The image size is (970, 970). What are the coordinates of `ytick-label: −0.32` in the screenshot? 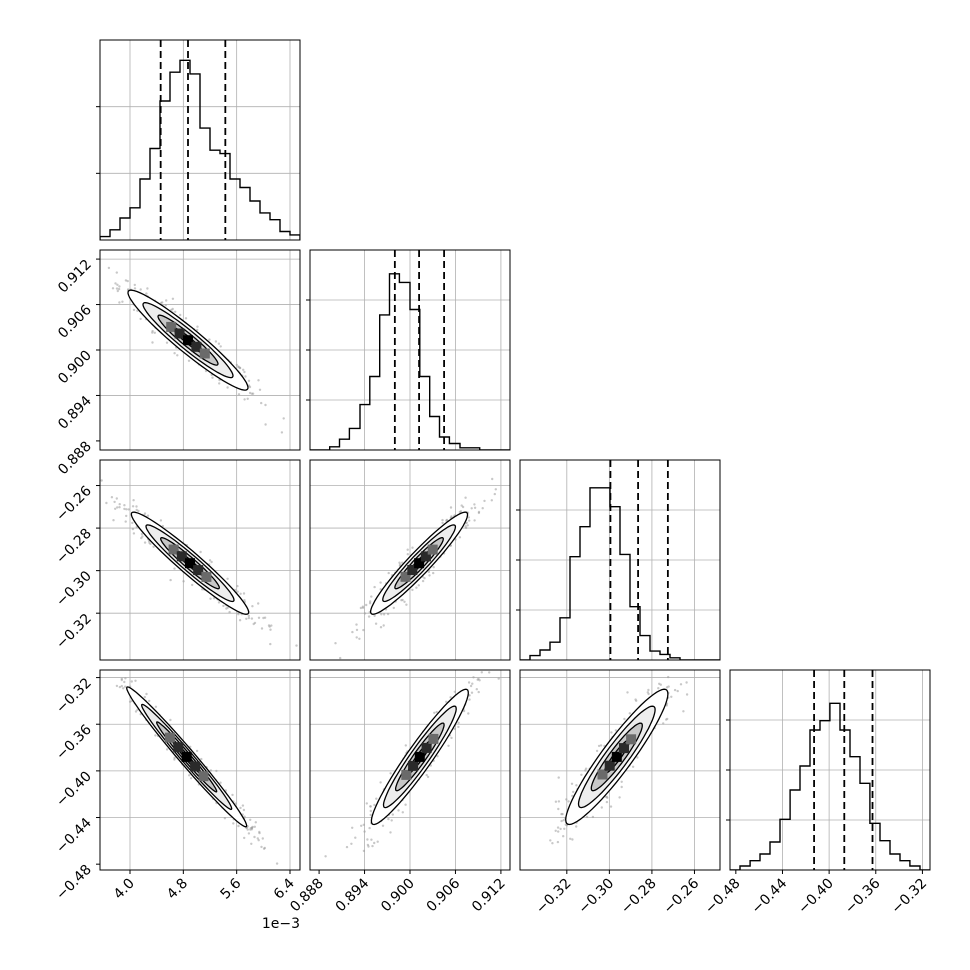 It's located at (74, 696).